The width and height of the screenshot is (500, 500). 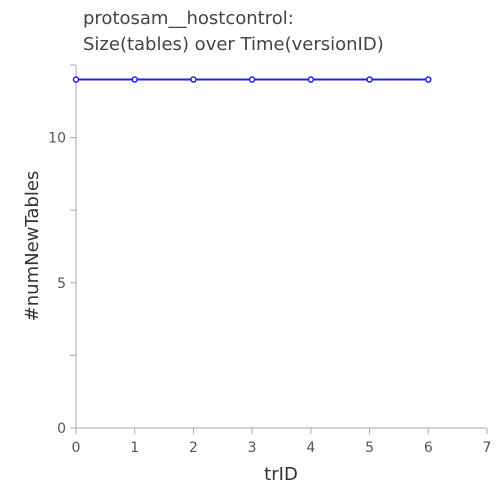 I want to click on x-tick-label: 6, so click(x=428, y=448).